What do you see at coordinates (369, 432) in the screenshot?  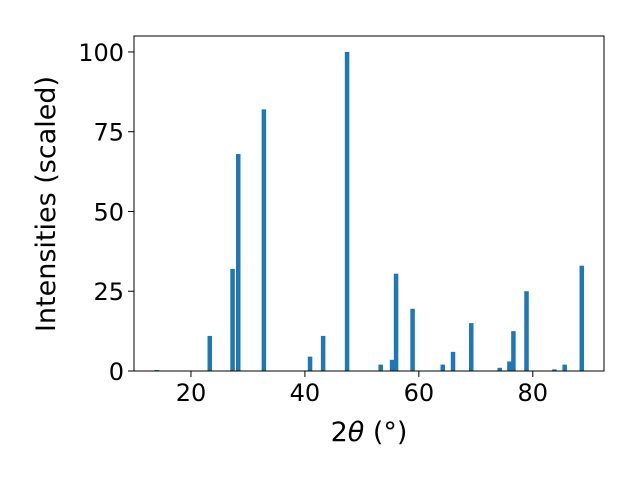 I see `x-axis-label: 2θ (°)` at bounding box center [369, 432].